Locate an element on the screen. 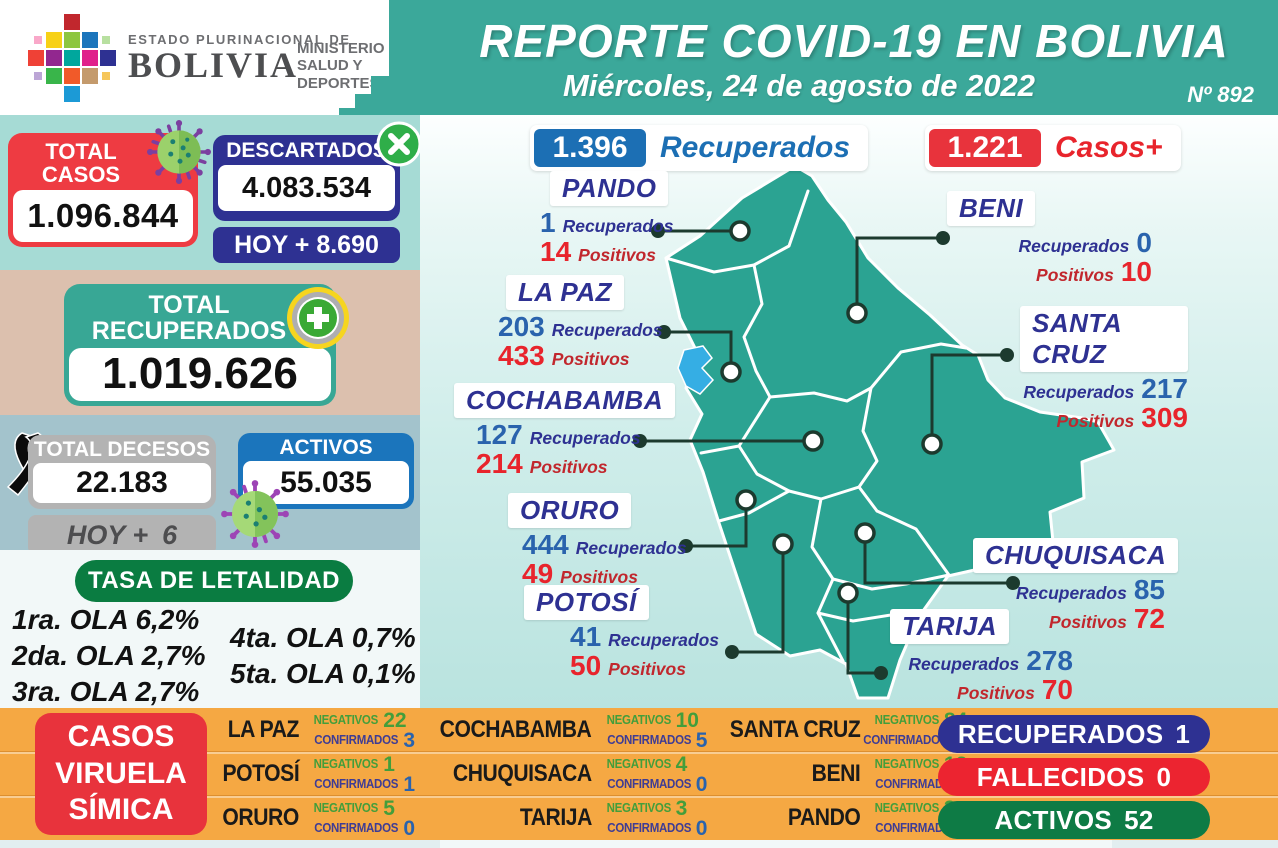 The height and width of the screenshot is (848, 1278). chuquisaca-positivos: 72 is located at coordinates (1149, 618).